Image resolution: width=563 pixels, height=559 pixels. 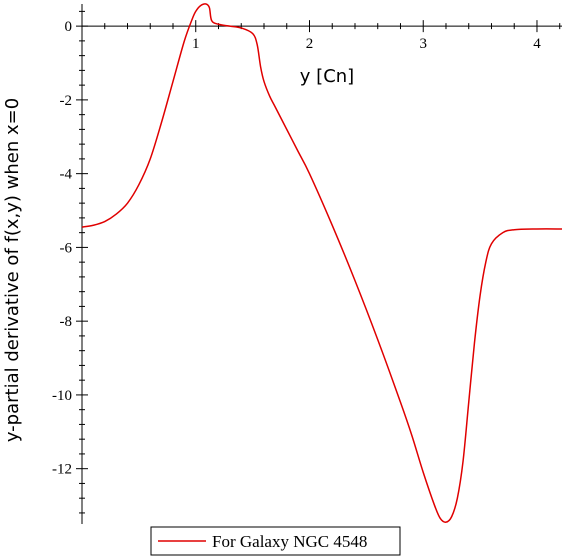 I want to click on x-tick-label: 2, so click(x=310, y=44).